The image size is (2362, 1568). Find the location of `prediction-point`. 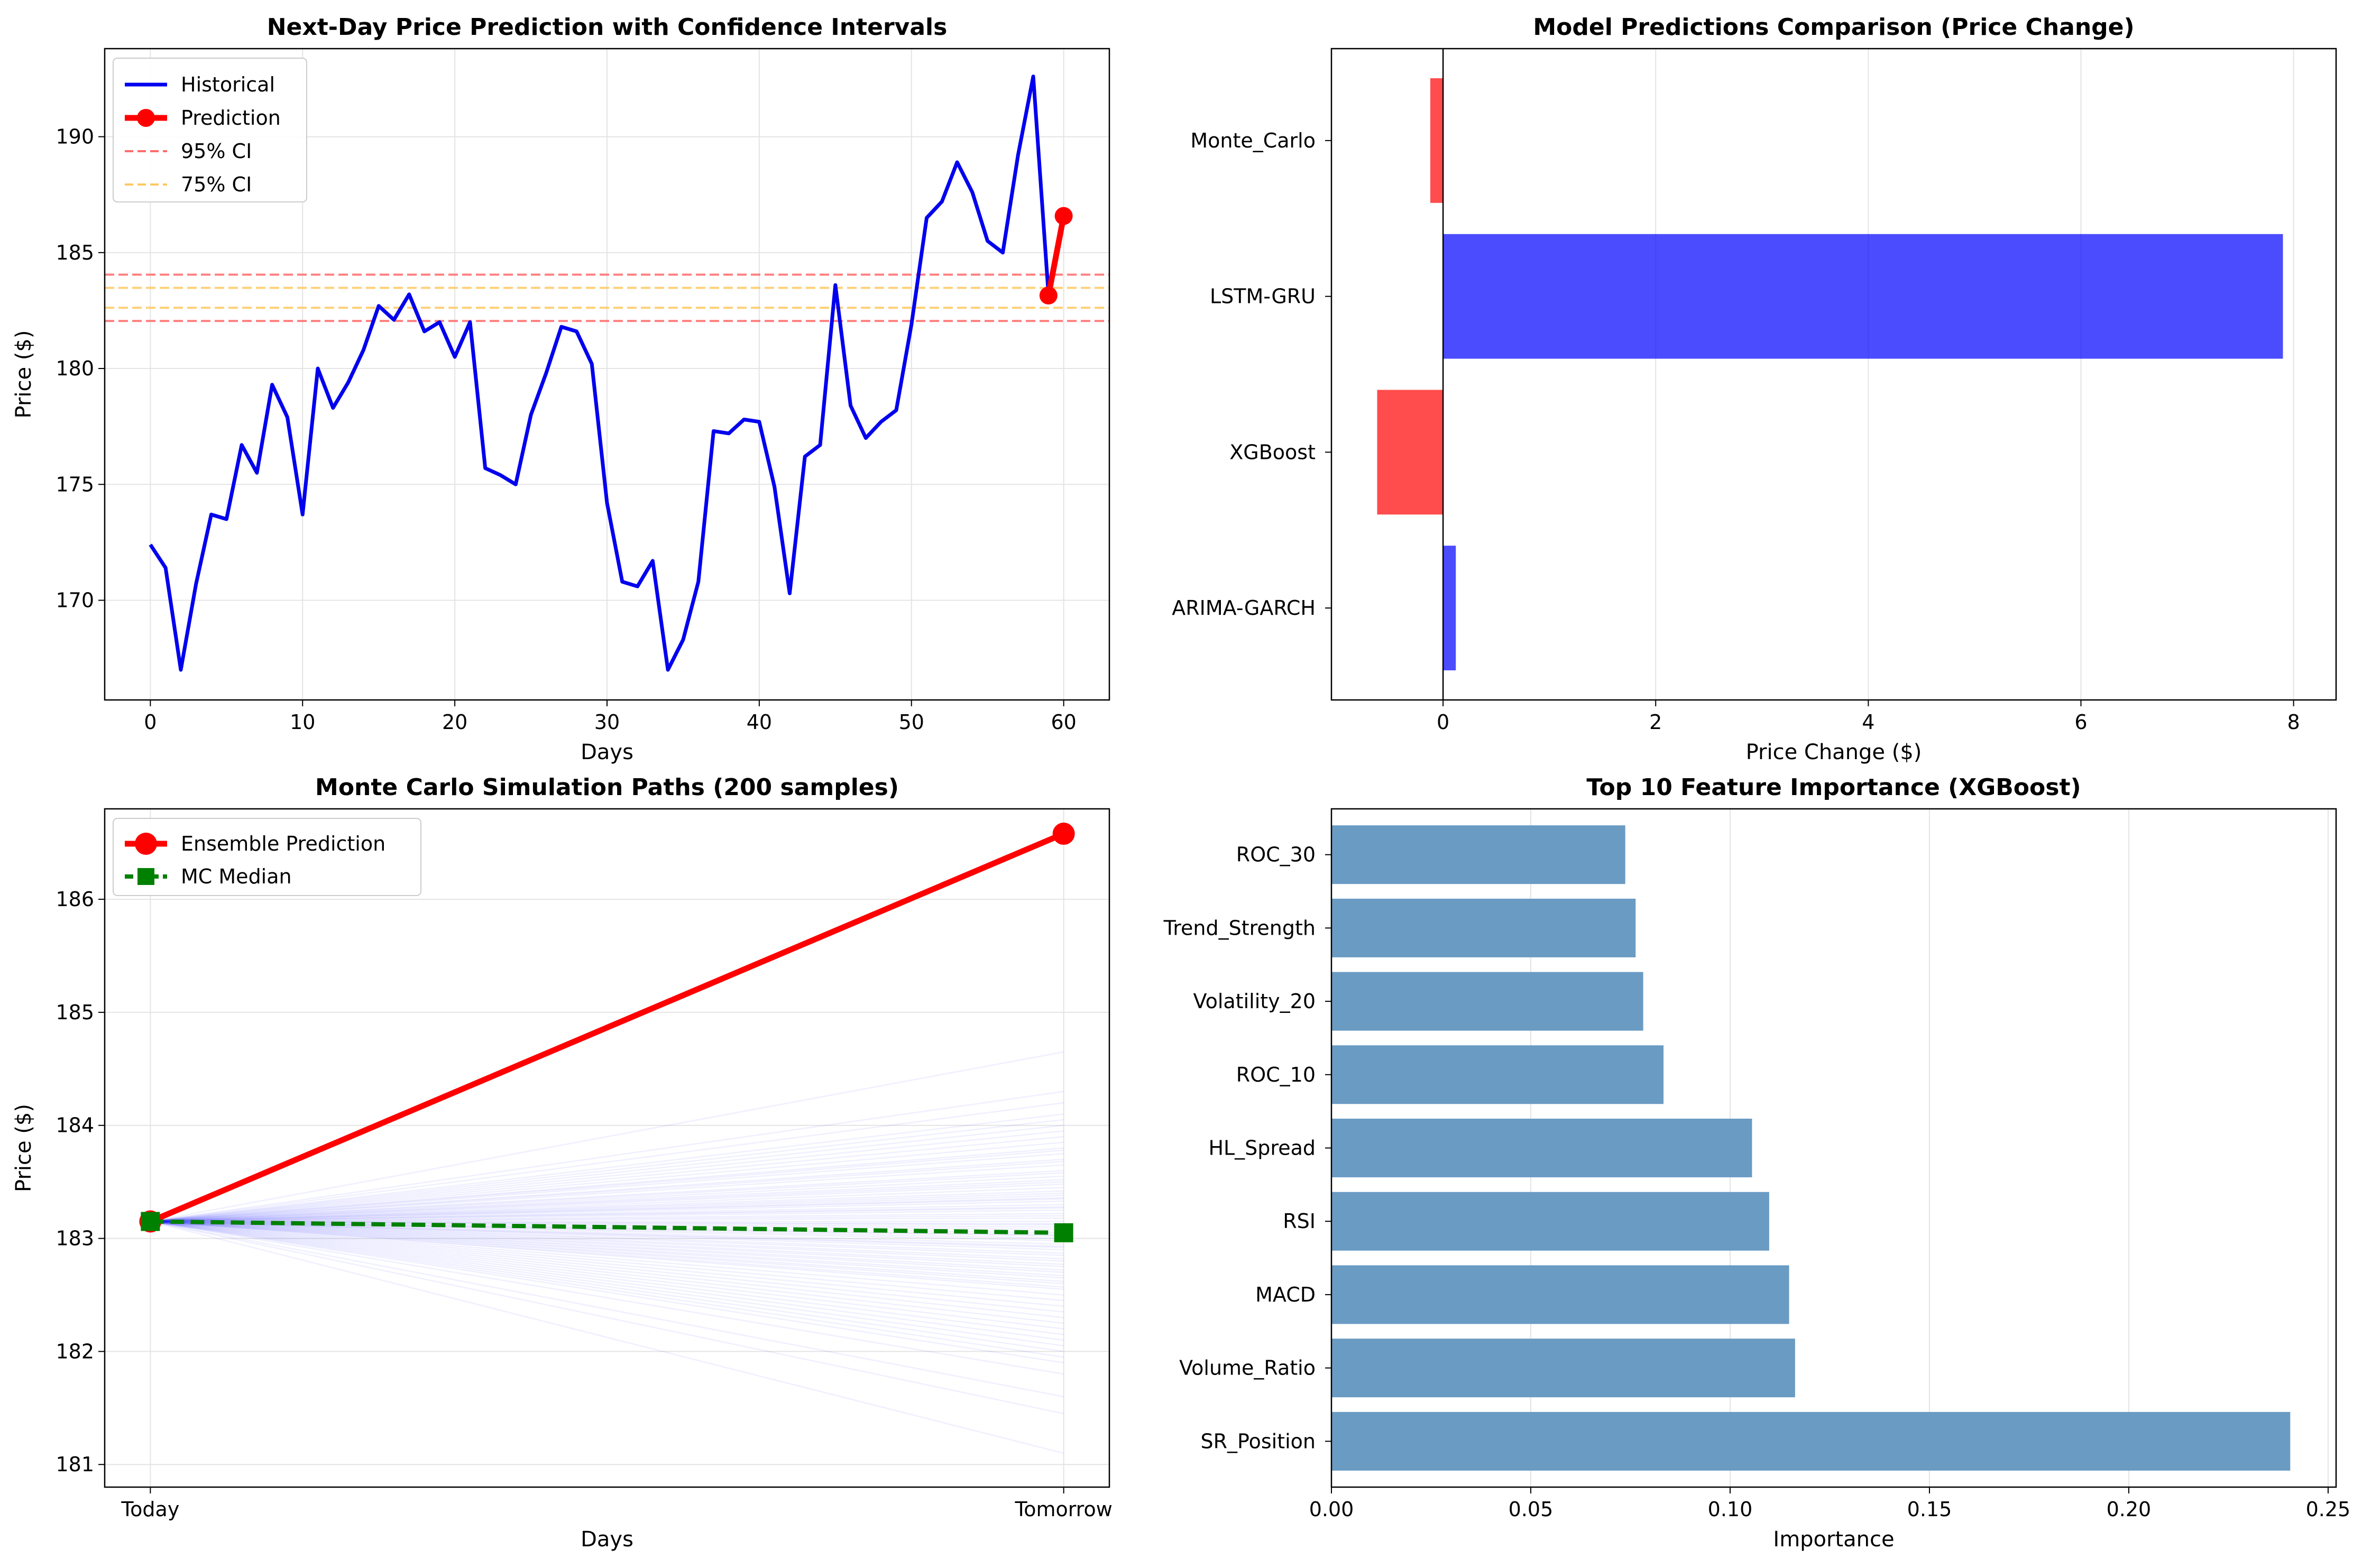

prediction-point is located at coordinates (1064, 216).